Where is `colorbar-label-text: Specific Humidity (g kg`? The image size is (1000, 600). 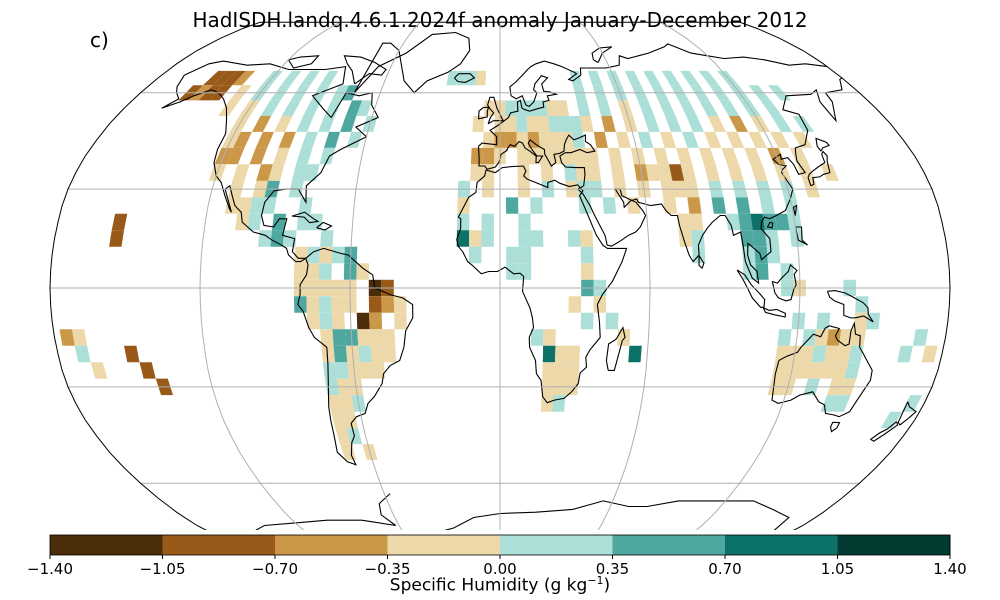
colorbar-label-text: Specific Humidity (g kg is located at coordinates (488, 585).